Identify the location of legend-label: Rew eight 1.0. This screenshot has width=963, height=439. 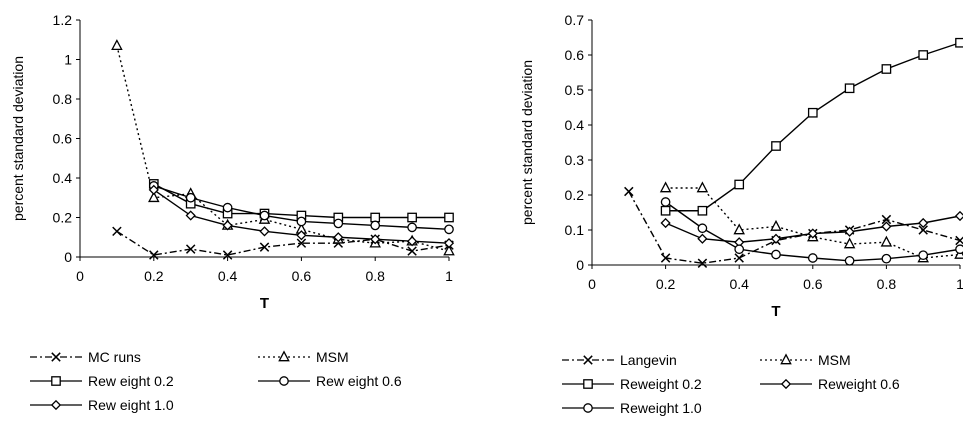
(131, 405).